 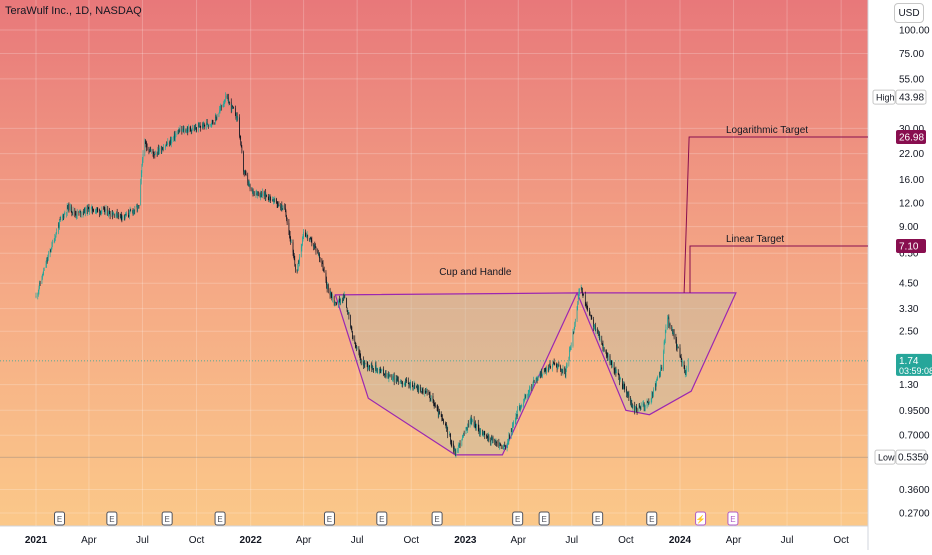 What do you see at coordinates (656, 354) in the screenshot?
I see `handle-shape` at bounding box center [656, 354].